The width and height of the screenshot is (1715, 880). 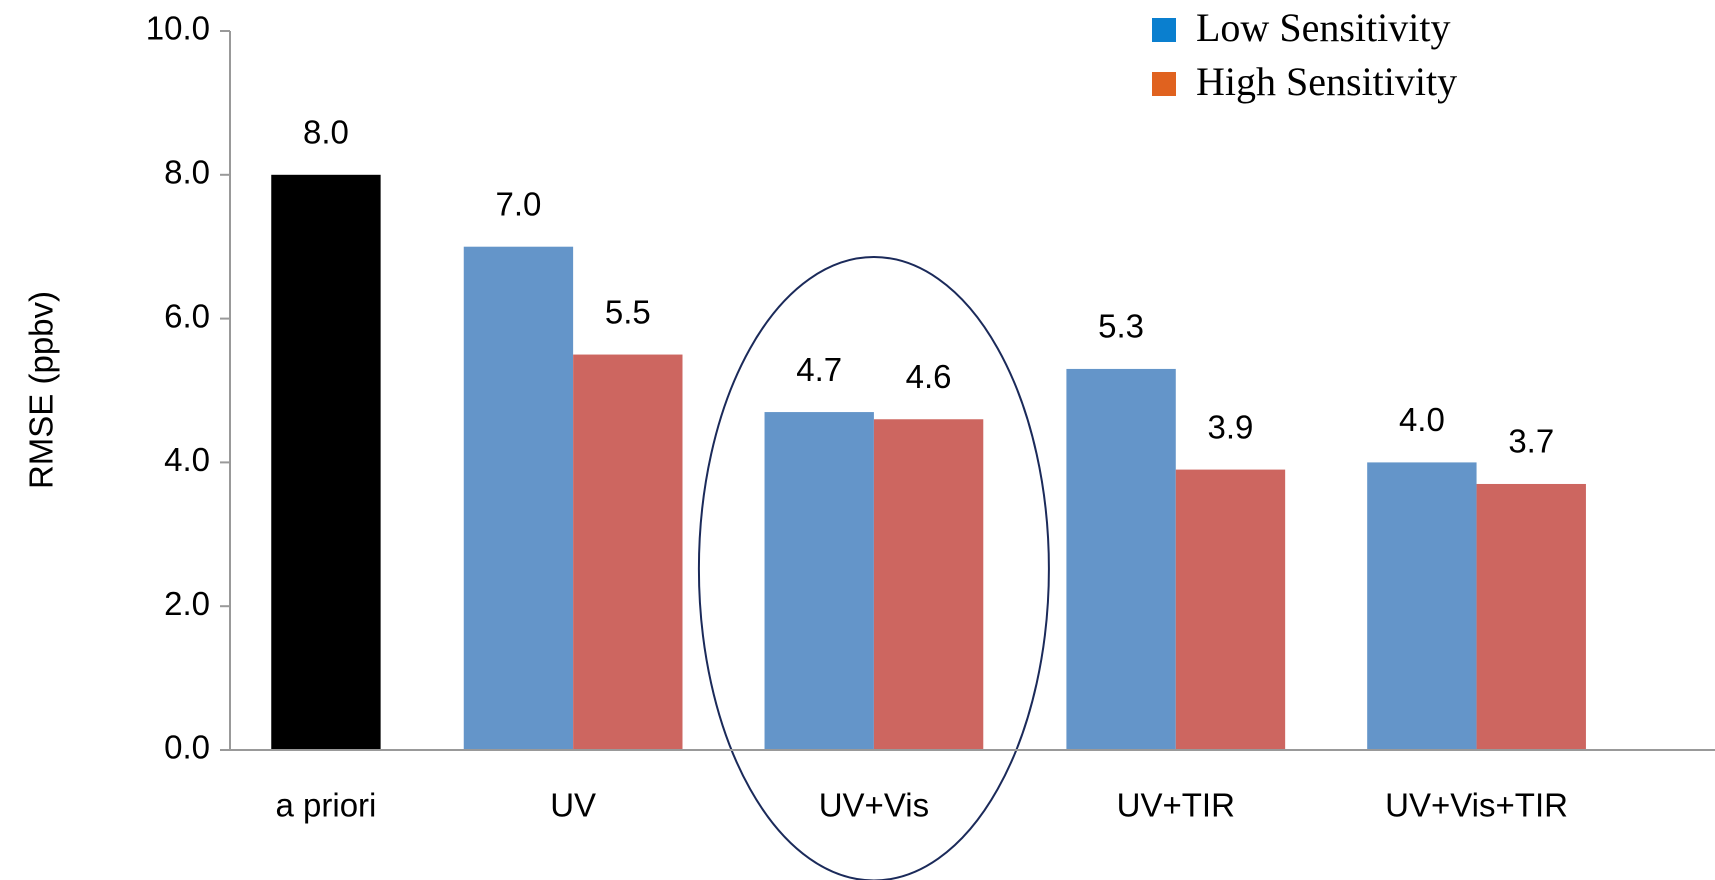 I want to click on legend-label: Low Sensitivity, so click(x=1323, y=27).